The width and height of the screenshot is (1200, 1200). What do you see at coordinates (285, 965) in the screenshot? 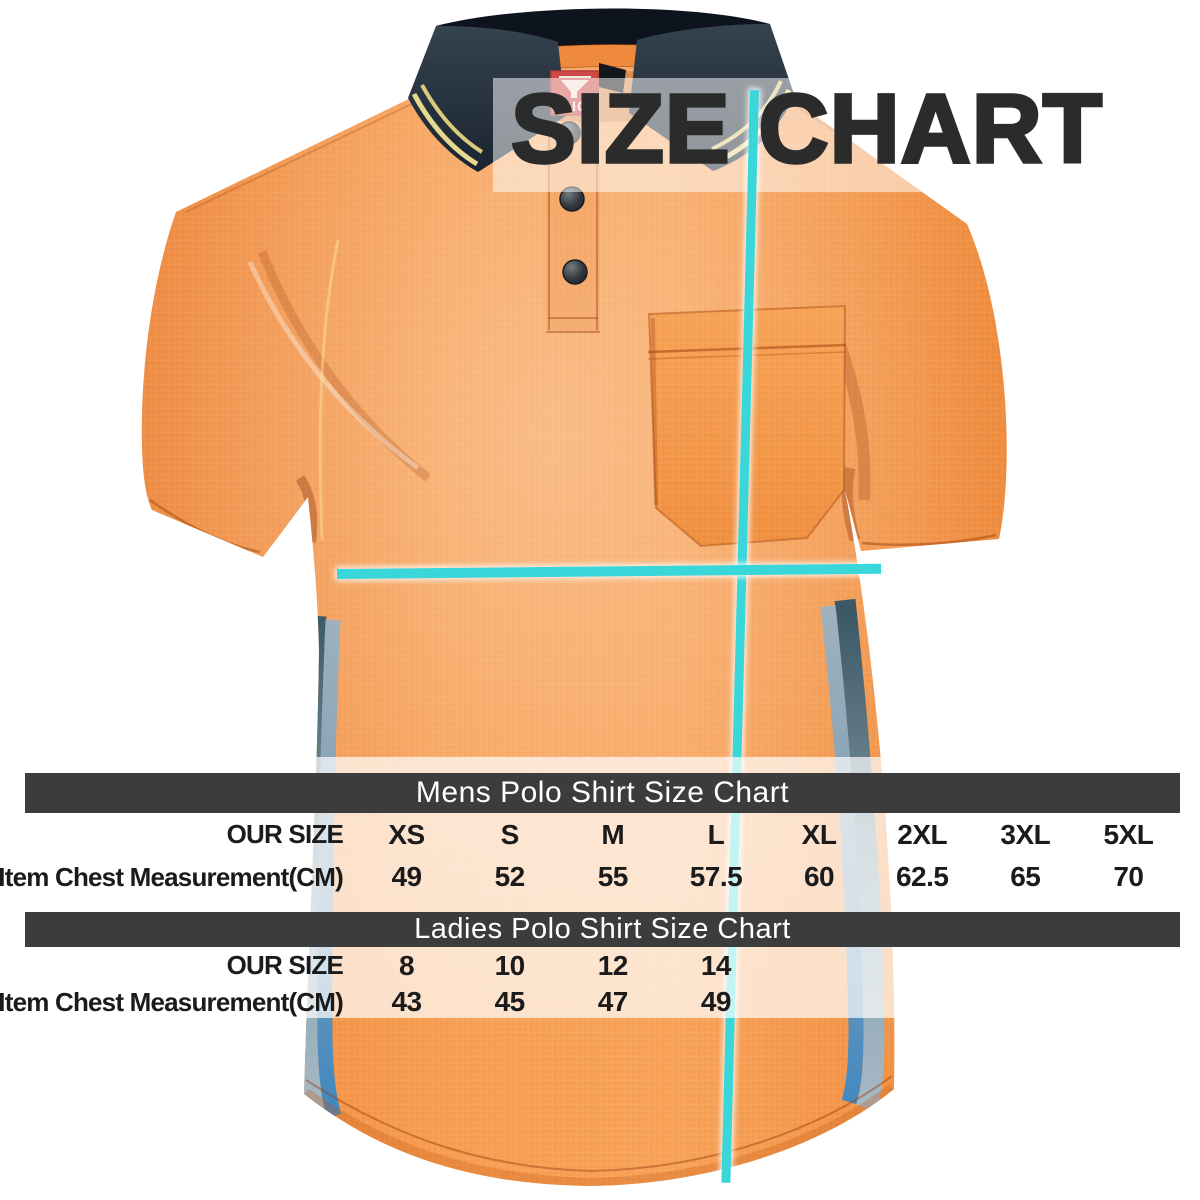
I see `ladies-size-row-label: OUR SIZE` at bounding box center [285, 965].